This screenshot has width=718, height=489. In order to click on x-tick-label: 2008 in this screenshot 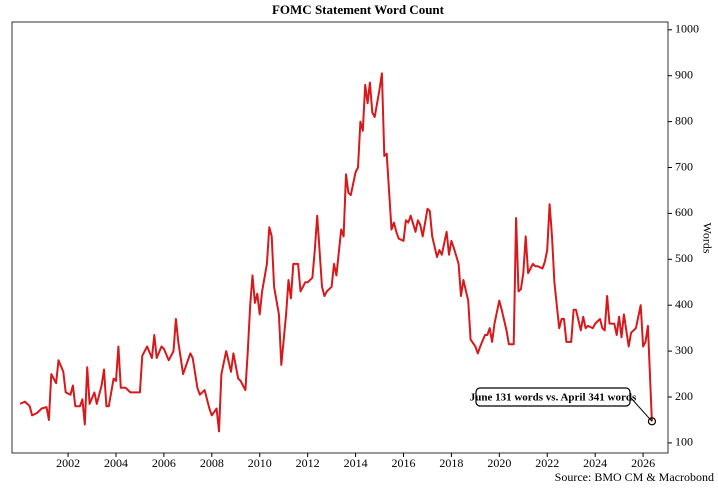, I will do `click(212, 463)`.